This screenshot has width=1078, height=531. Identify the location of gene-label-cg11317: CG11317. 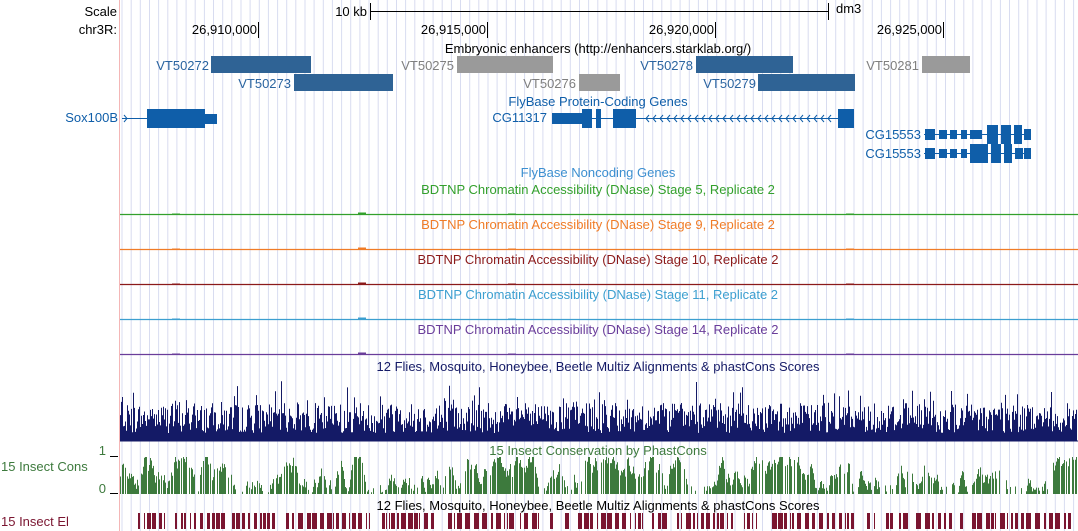
(519, 117).